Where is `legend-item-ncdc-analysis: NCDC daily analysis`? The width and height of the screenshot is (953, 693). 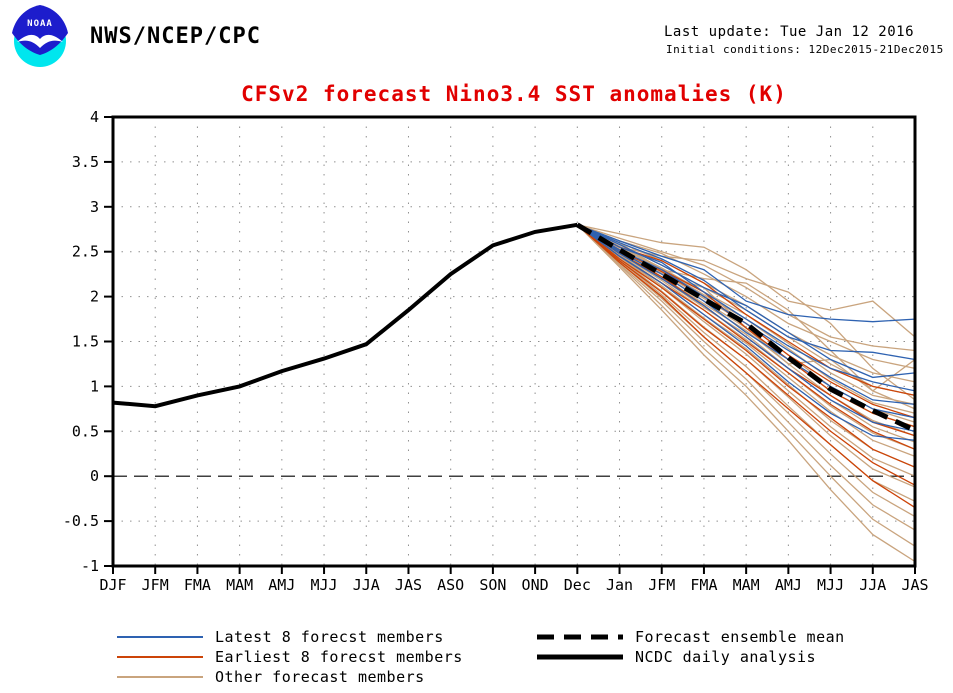 legend-item-ncdc-analysis: NCDC daily analysis is located at coordinates (675, 657).